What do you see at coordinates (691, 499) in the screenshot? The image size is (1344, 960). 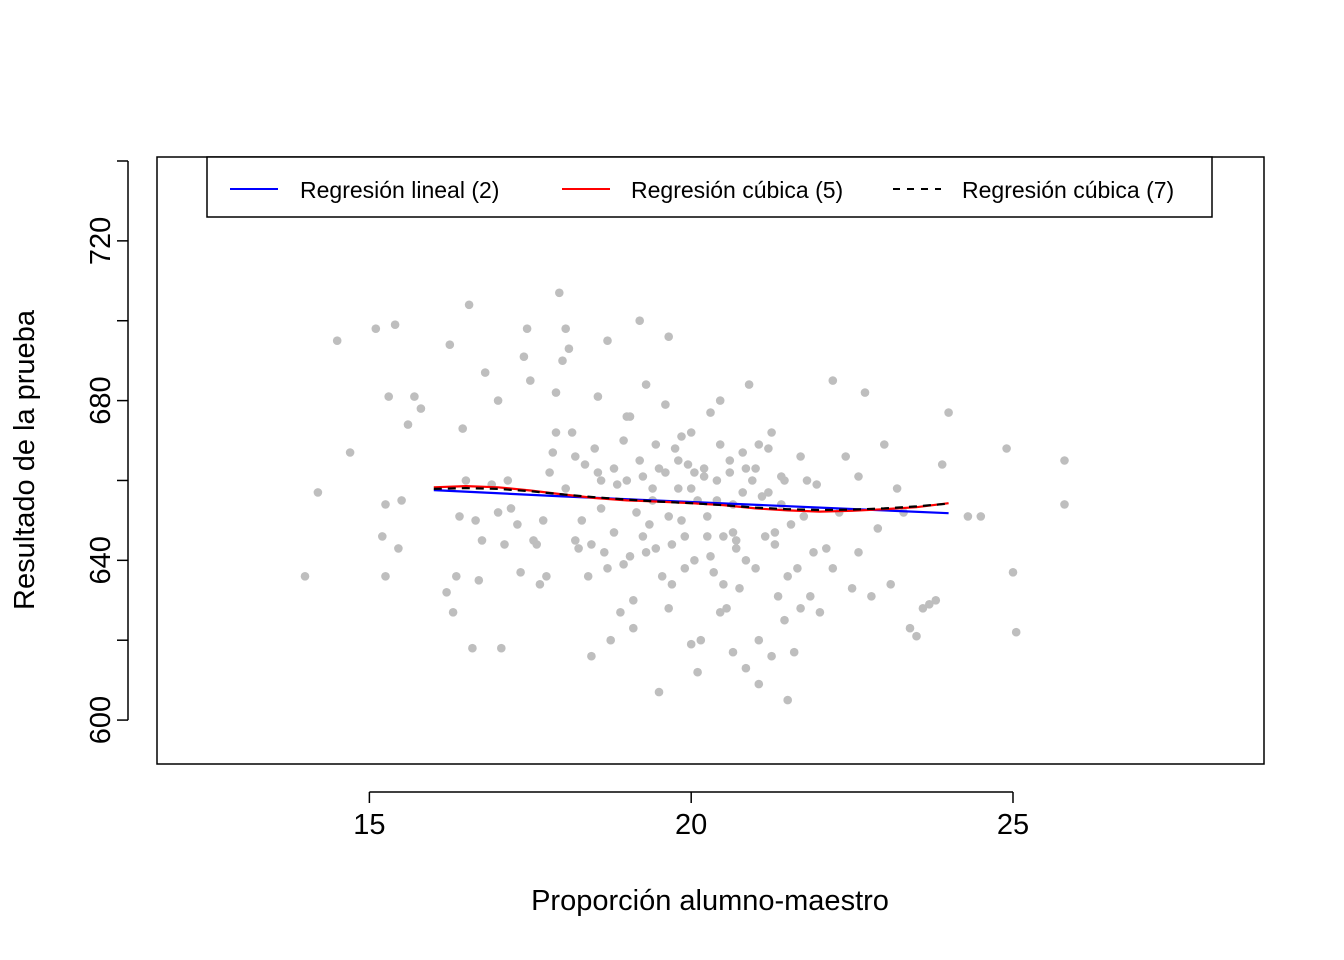 I see `regression-lines` at bounding box center [691, 499].